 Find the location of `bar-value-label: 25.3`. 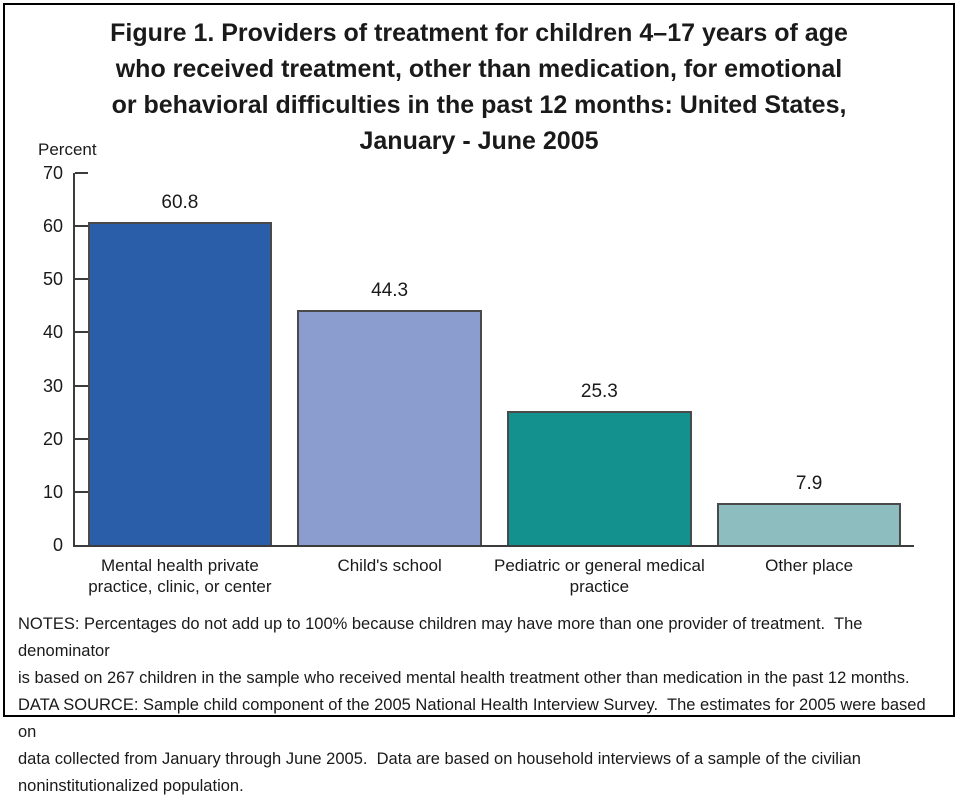

bar-value-label: 25.3 is located at coordinates (600, 392).